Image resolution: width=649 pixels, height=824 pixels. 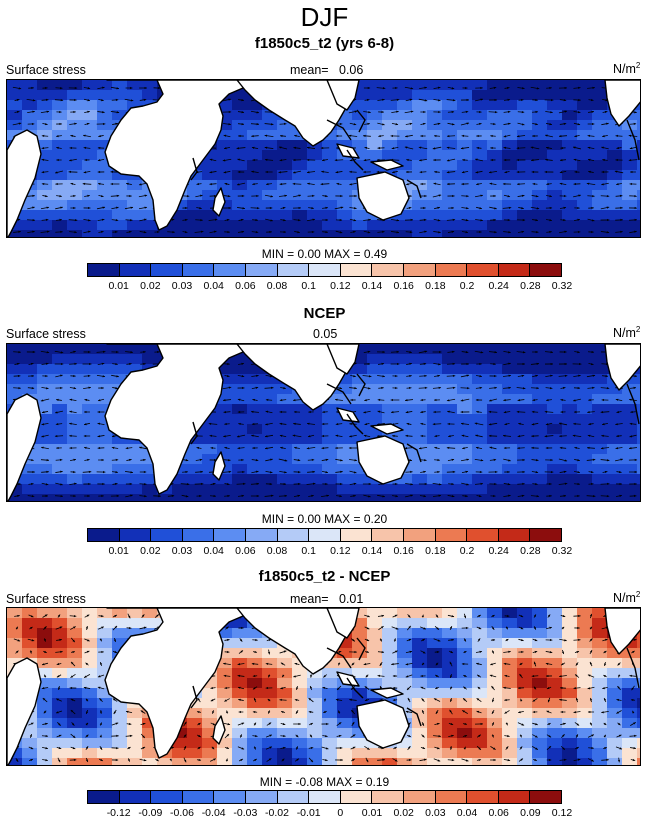 I want to click on colorbar-tick-label: 0.16, so click(x=403, y=551).